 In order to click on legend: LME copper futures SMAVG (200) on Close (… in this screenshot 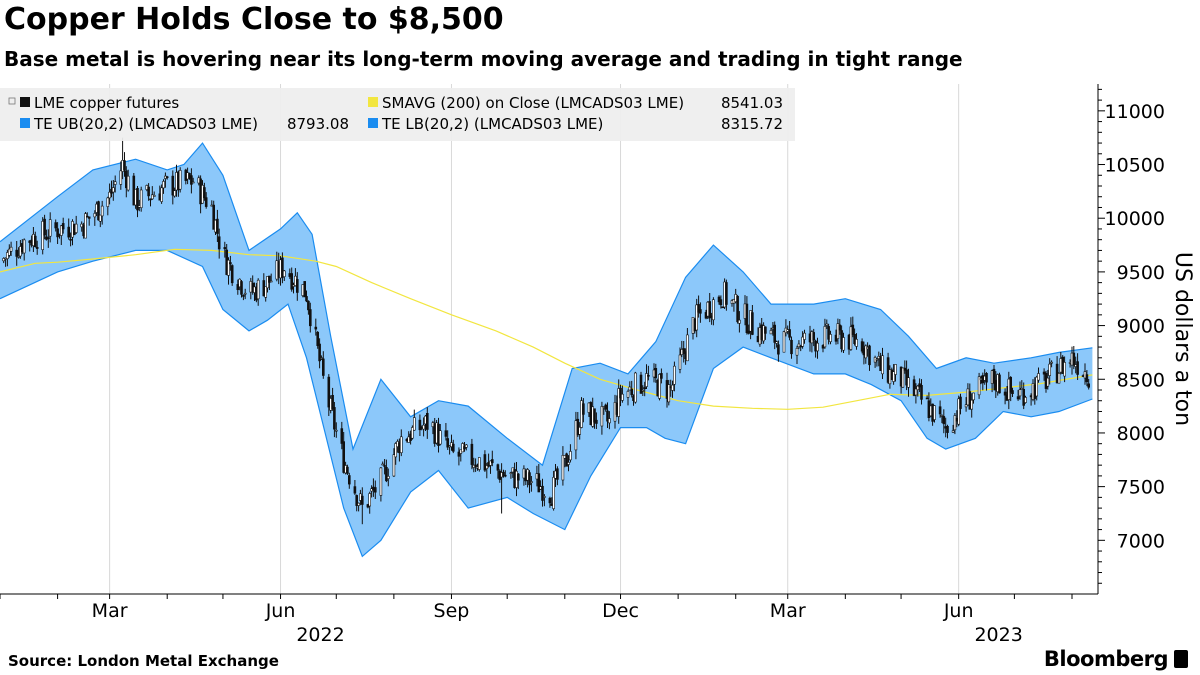, I will do `click(397, 114)`.